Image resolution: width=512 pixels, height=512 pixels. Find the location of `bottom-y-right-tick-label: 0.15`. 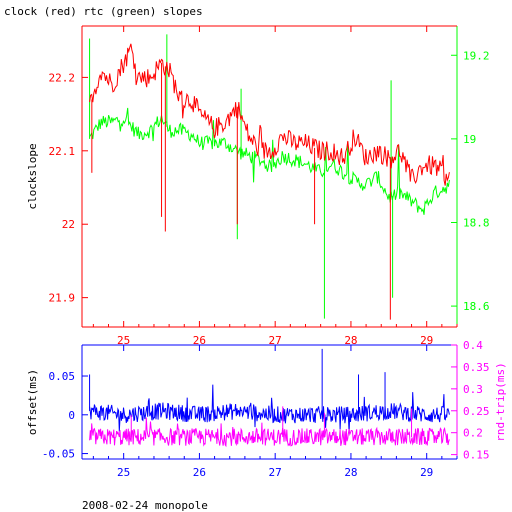

bottom-y-right-tick-label: 0.15 is located at coordinates (476, 455).